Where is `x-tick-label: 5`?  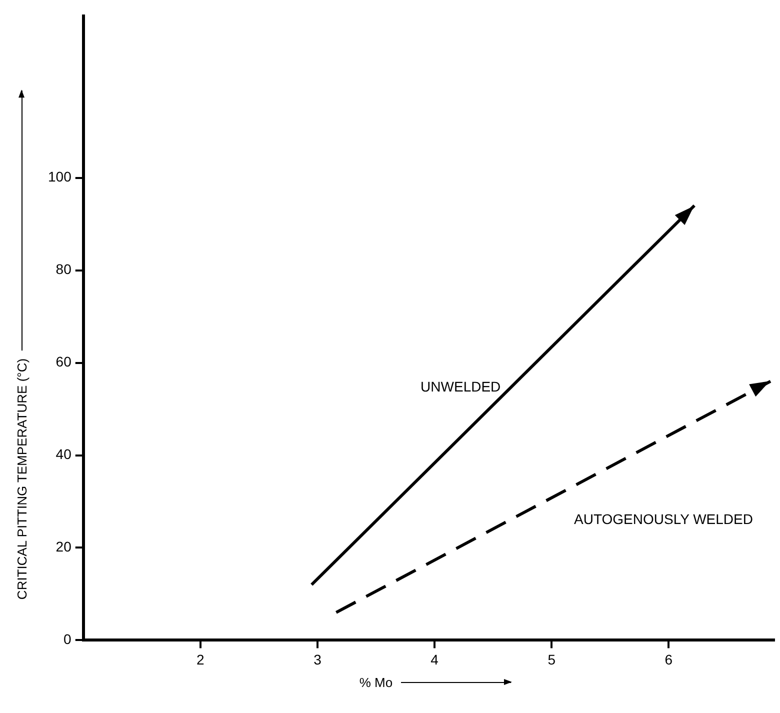 x-tick-label: 5 is located at coordinates (552, 659).